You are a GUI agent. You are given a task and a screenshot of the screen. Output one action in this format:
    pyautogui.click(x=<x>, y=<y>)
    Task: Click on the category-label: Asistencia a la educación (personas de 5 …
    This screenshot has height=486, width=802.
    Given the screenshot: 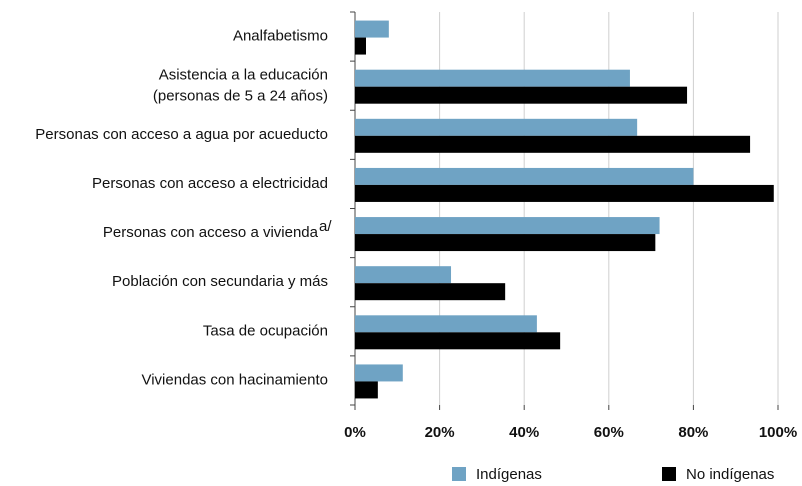 What is the action you would take?
    pyautogui.click(x=240, y=86)
    